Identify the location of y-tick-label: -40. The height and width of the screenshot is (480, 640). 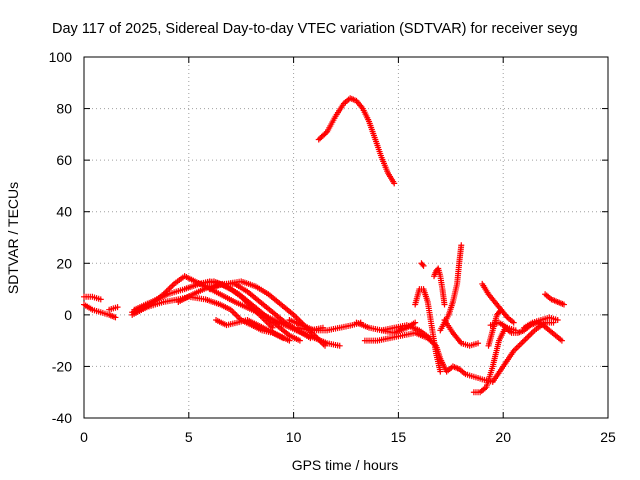
(62, 418).